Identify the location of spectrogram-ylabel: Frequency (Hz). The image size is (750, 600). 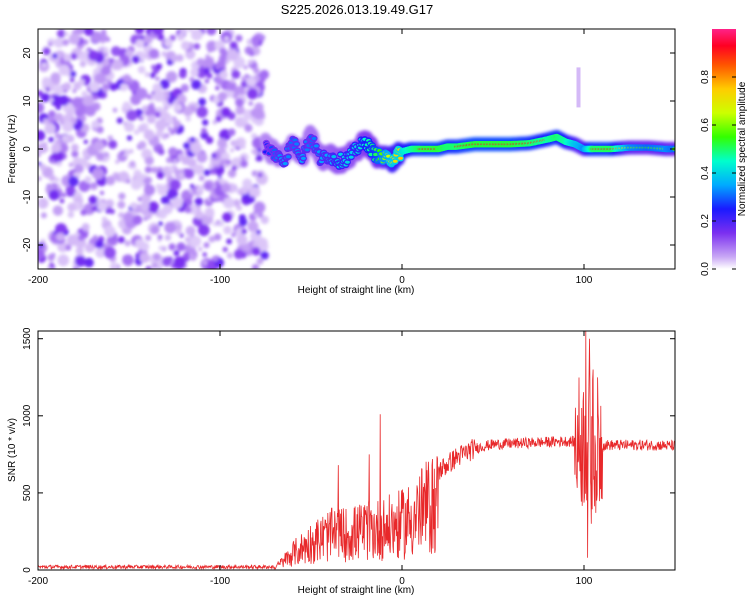
(12, 149).